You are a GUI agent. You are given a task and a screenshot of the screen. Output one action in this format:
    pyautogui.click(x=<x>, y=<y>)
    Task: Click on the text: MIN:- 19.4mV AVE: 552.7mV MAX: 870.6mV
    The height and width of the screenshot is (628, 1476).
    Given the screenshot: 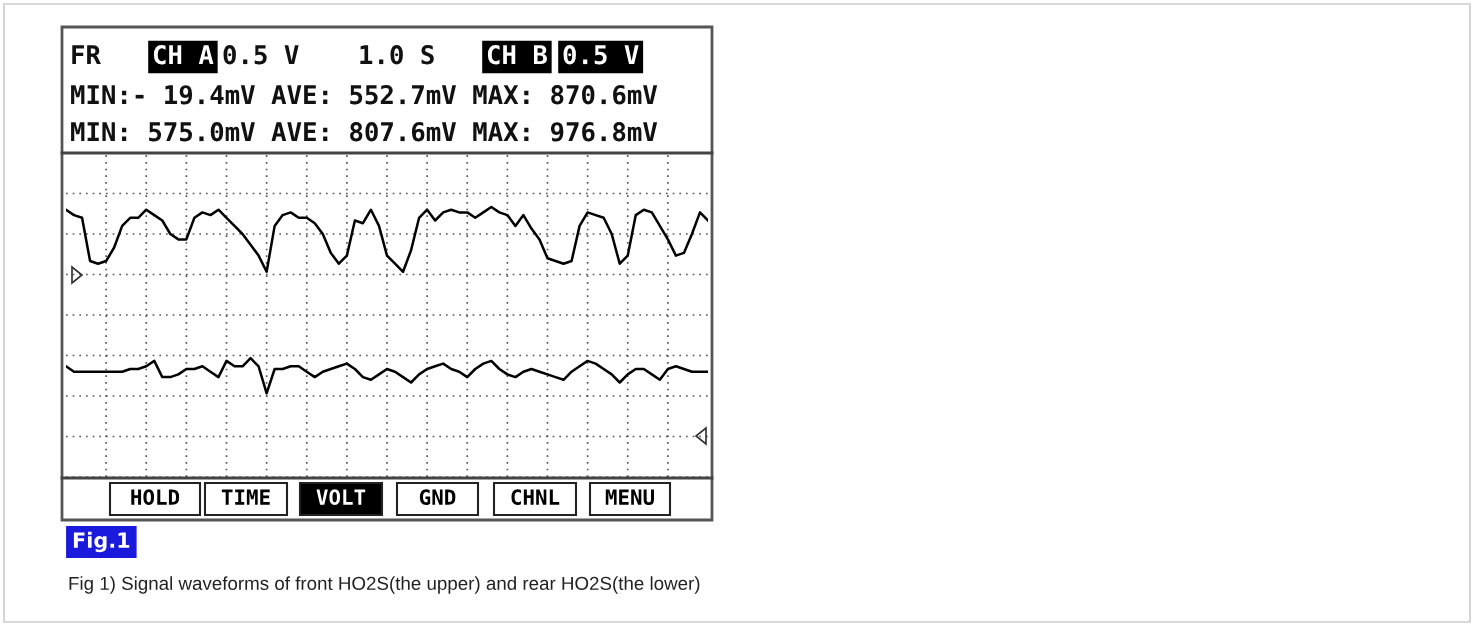 What is the action you would take?
    pyautogui.click(x=364, y=95)
    